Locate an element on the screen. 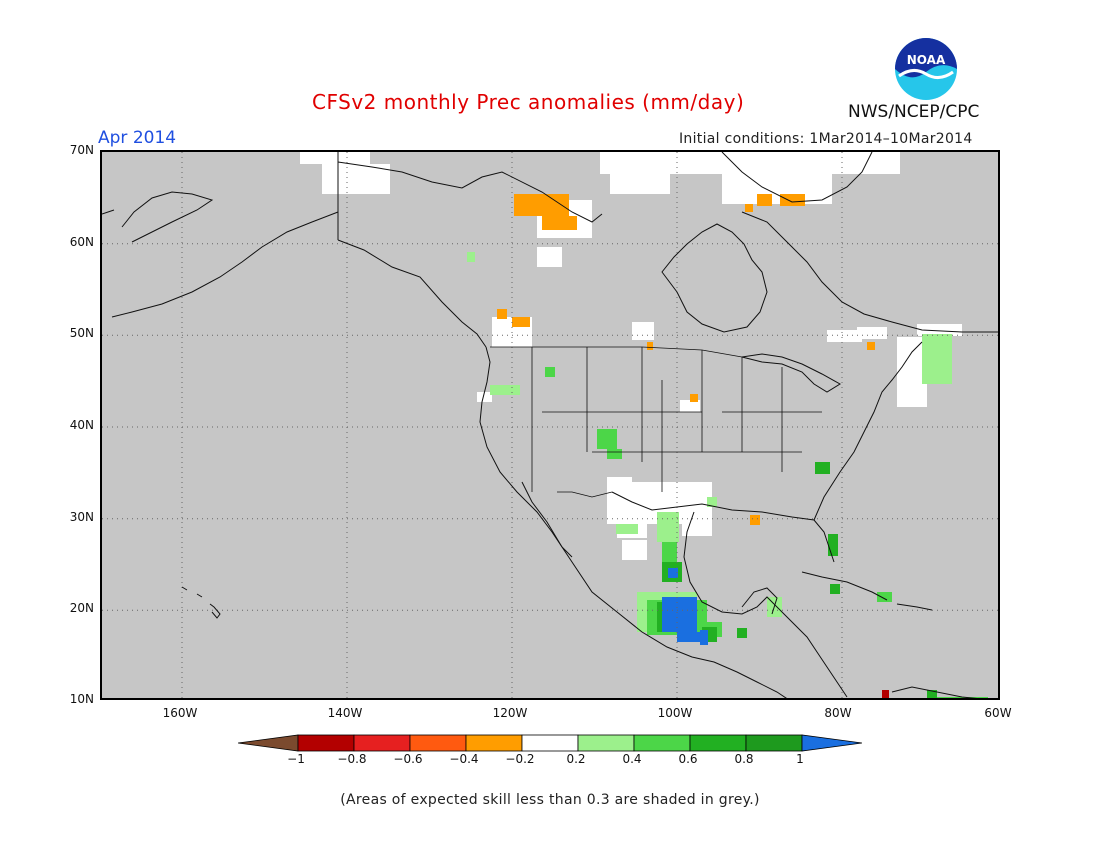 This screenshot has width=1100, height=850. political-borders is located at coordinates (656, 422).